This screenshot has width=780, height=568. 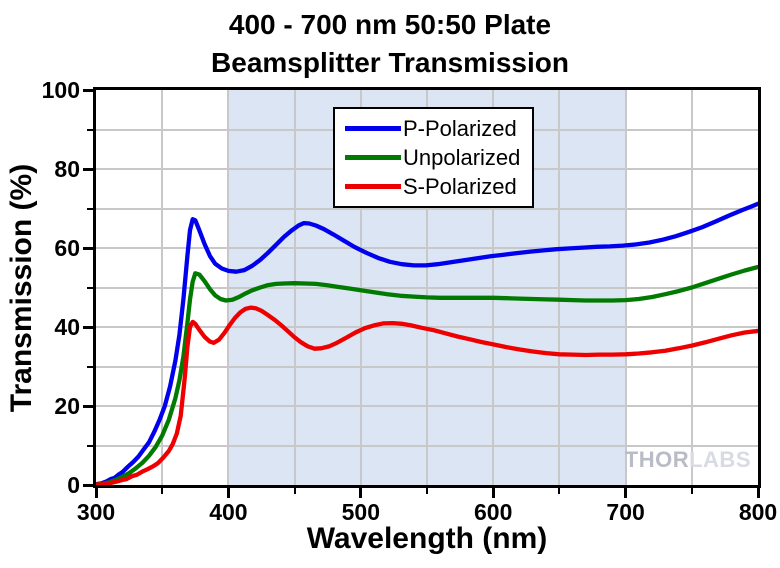 What do you see at coordinates (720, 459) in the screenshot?
I see `watermark-labs: LABS` at bounding box center [720, 459].